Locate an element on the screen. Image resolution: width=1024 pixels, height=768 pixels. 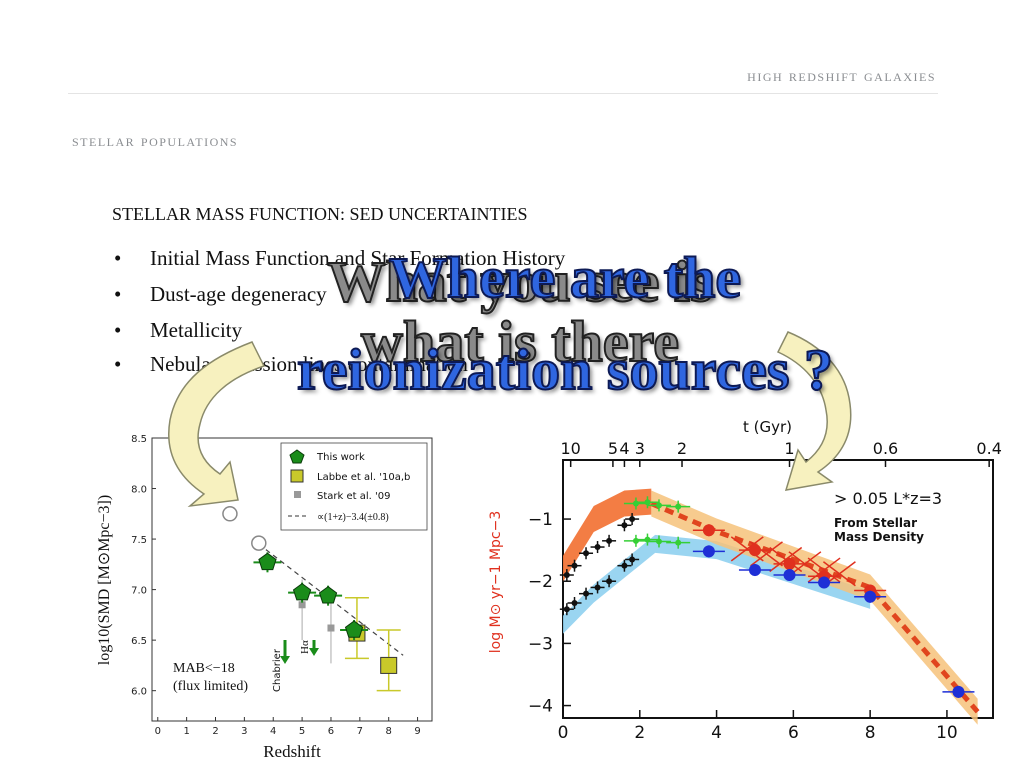
gray-overlay-line: what is there is located at coordinates (520, 341).